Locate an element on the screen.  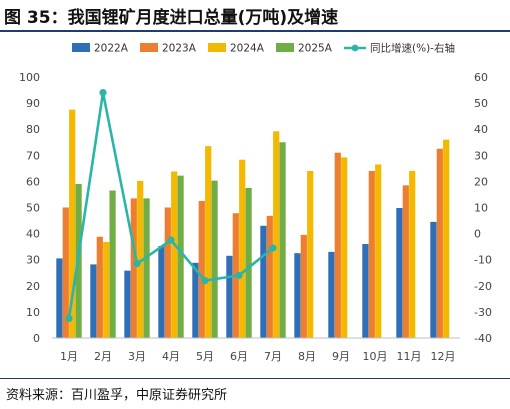
x-tick-label: 1月 is located at coordinates (69, 356).